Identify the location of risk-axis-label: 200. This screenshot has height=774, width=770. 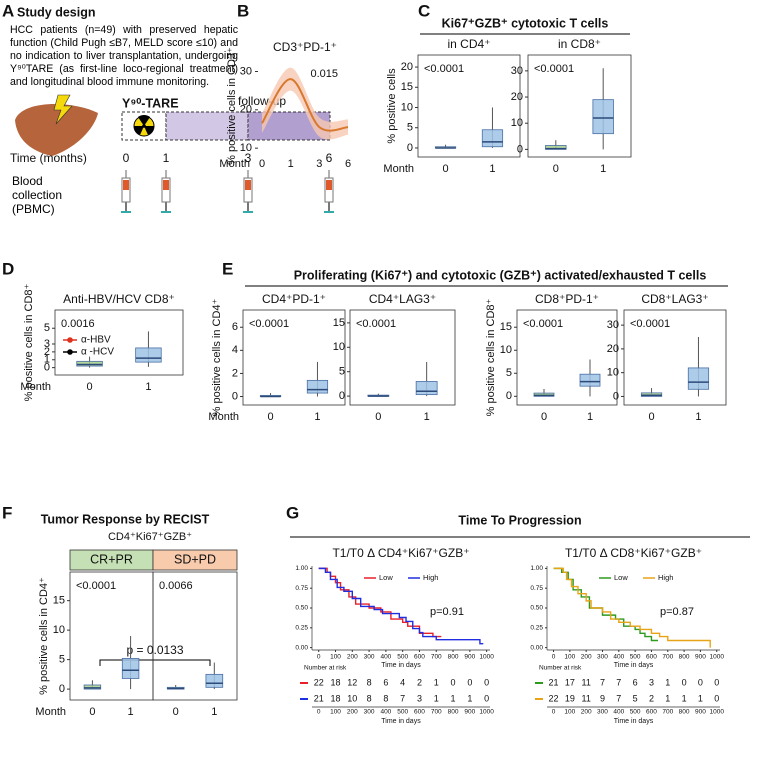
(586, 712).